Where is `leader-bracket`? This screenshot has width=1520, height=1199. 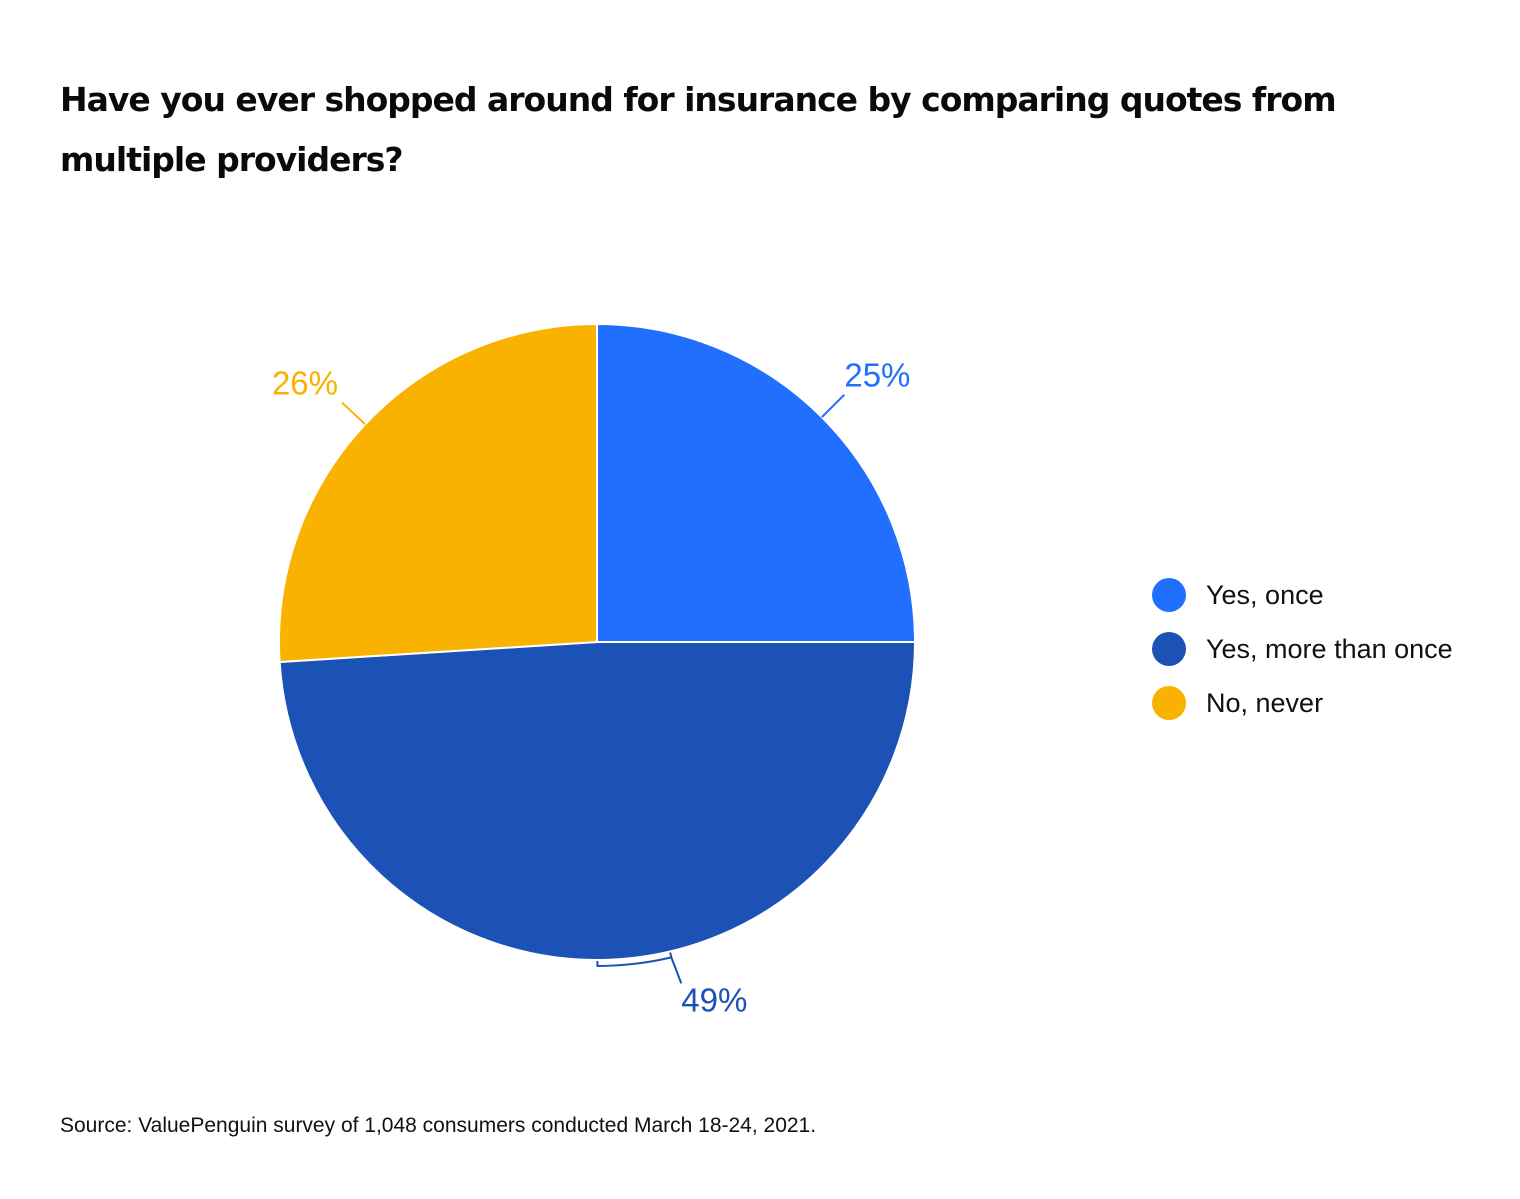 leader-bracket is located at coordinates (634, 960).